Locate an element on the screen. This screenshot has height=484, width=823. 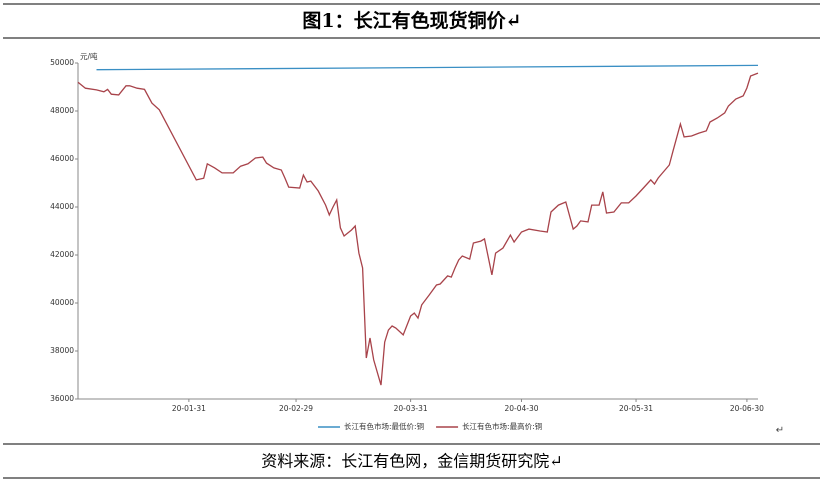
figure-title: 图1：长江有色现货铜价↵ is located at coordinates (411, 20).